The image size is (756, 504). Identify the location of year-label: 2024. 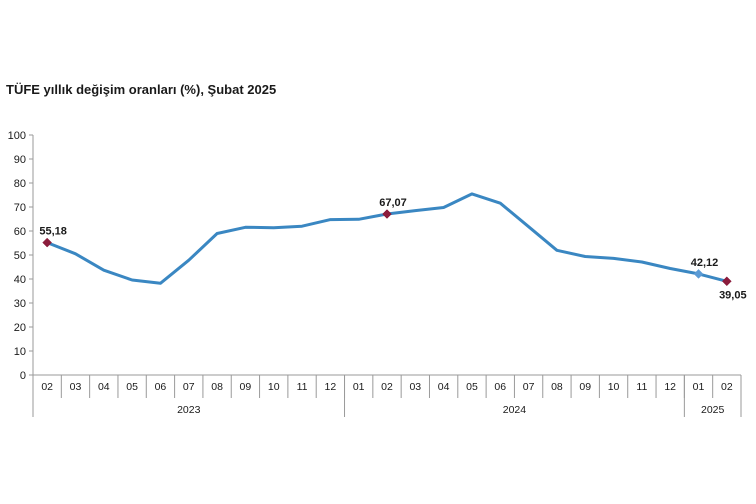
(515, 410).